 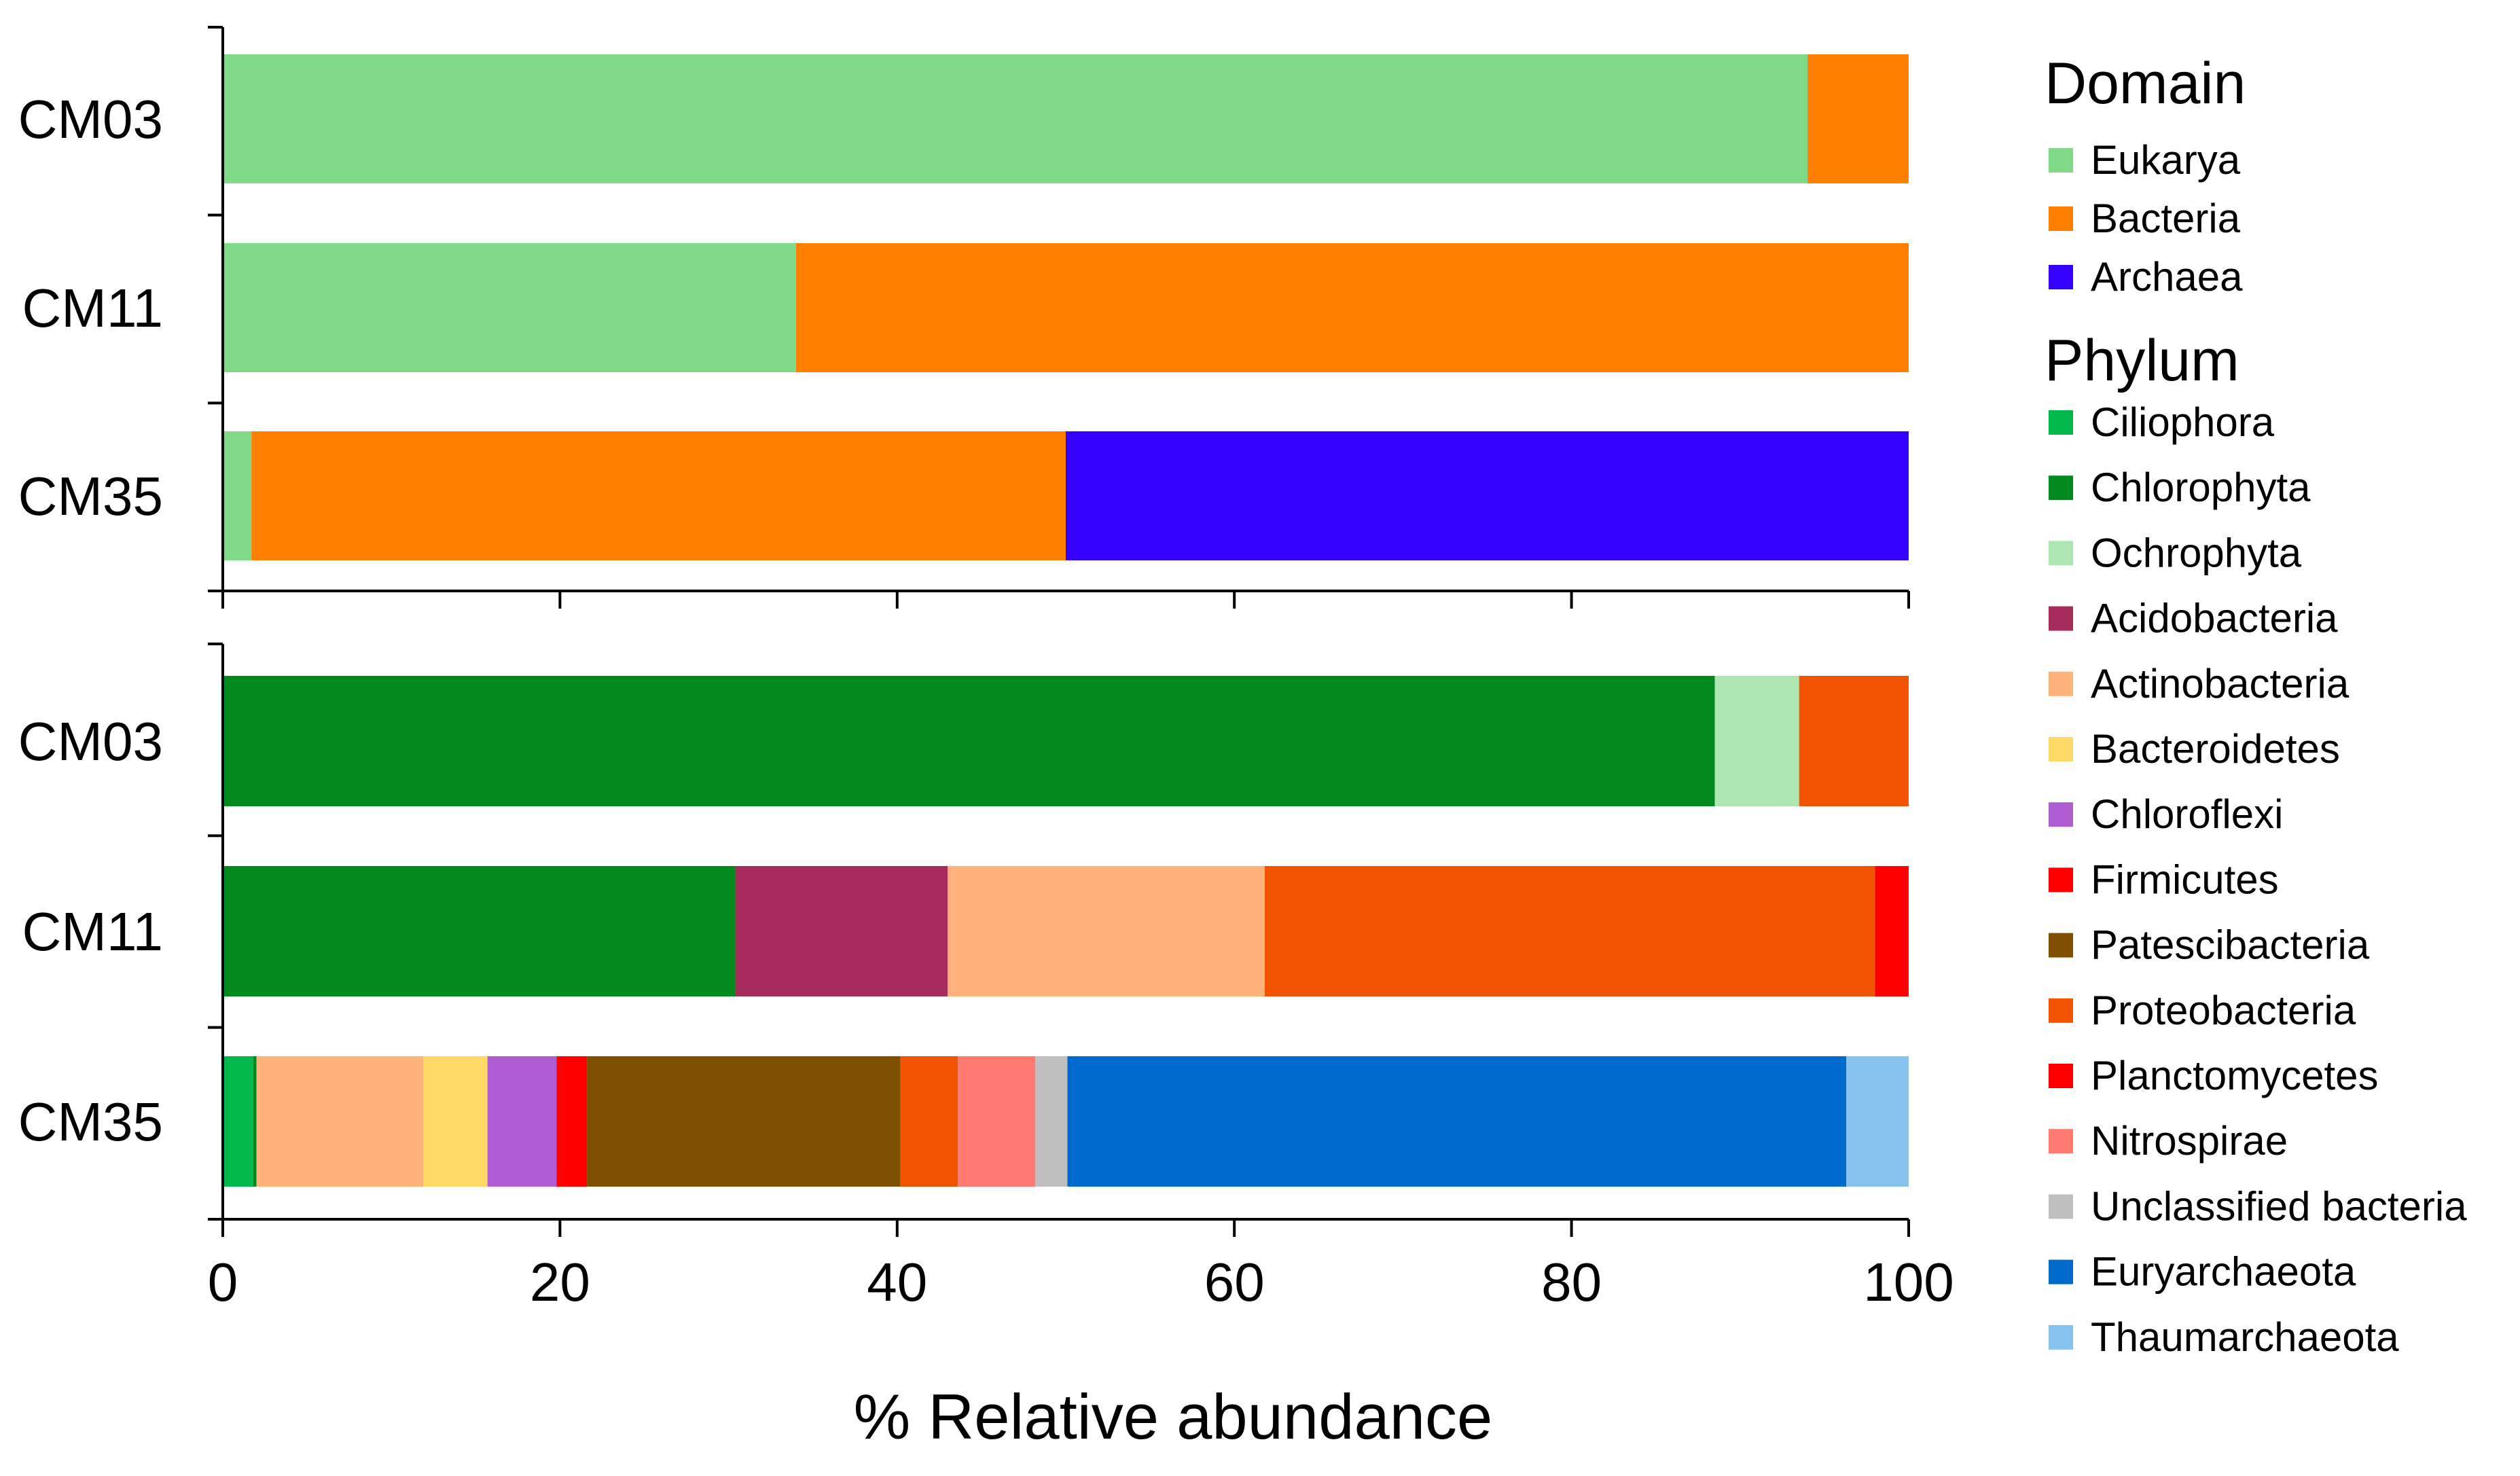 What do you see at coordinates (2061, 160) in the screenshot?
I see `legend-swatch-eukarya` at bounding box center [2061, 160].